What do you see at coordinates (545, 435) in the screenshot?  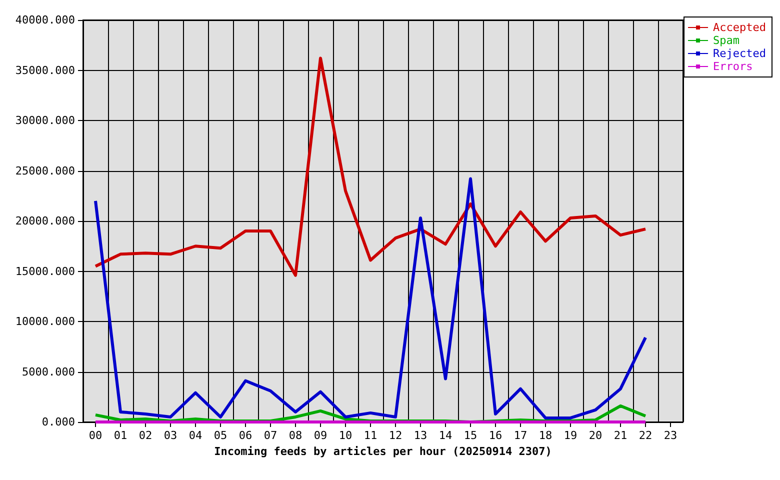 I see `x-tick-label: 18` at bounding box center [545, 435].